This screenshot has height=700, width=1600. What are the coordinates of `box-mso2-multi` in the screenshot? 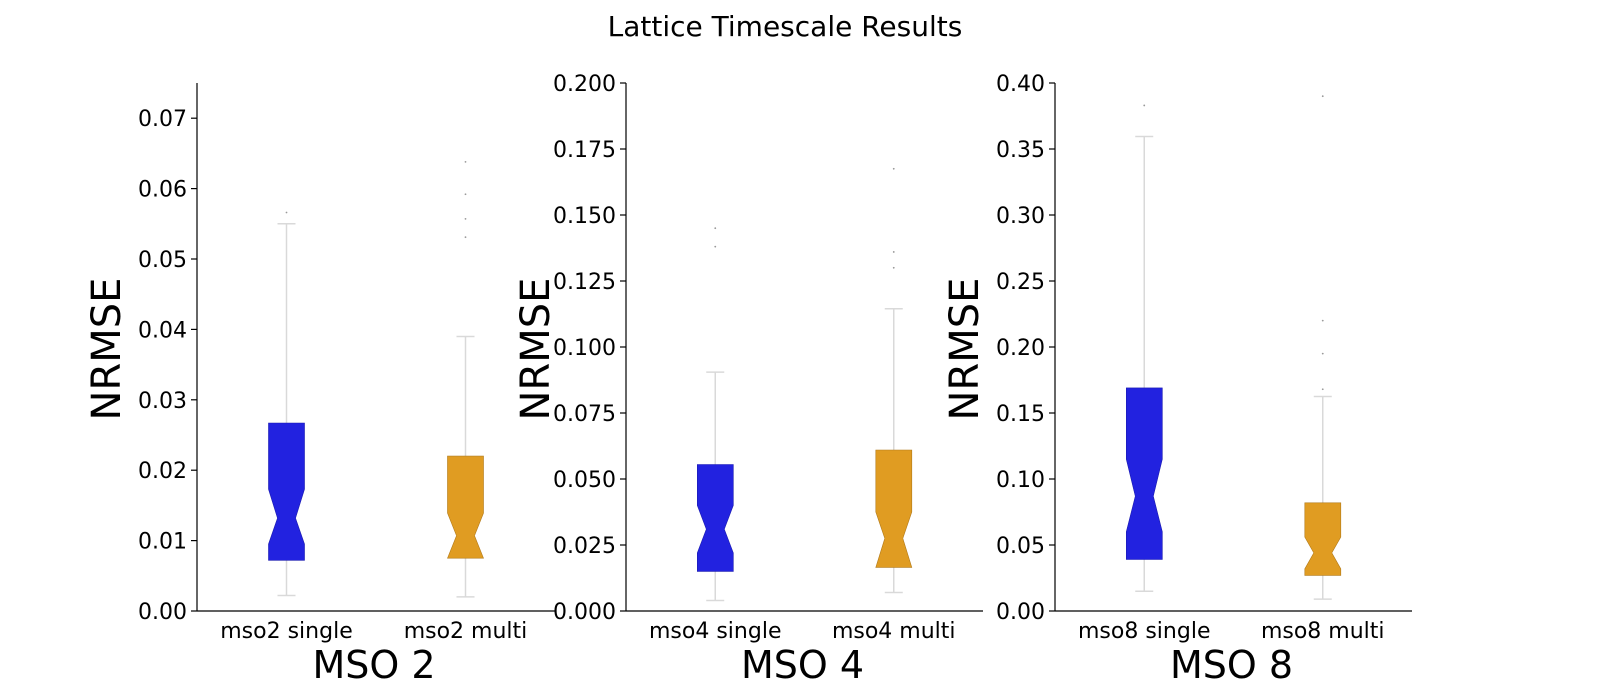 It's located at (465, 379).